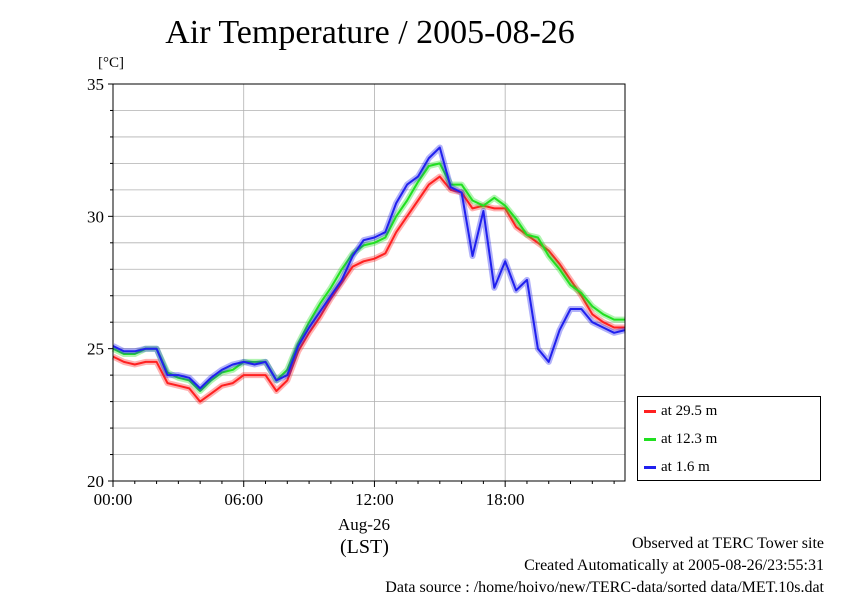  Describe the element at coordinates (689, 411) in the screenshot. I see `legend-label: at 29.5 m` at that location.